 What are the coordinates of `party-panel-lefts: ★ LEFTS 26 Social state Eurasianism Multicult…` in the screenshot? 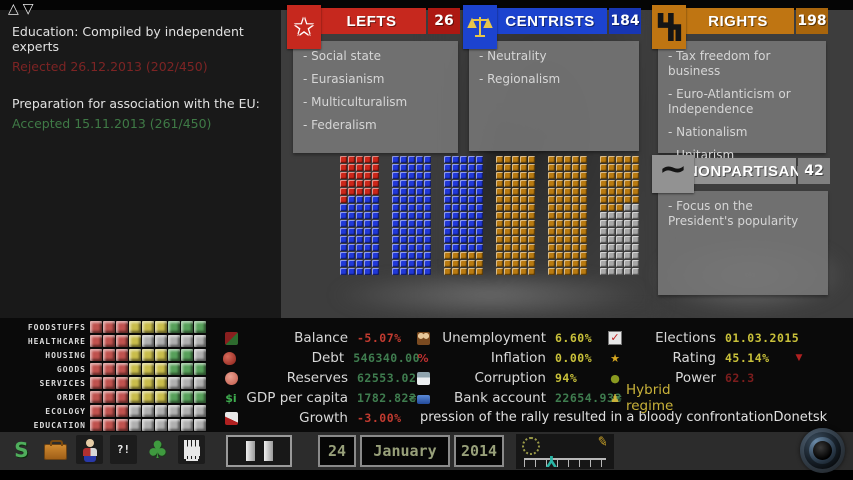 It's located at (373, 79).